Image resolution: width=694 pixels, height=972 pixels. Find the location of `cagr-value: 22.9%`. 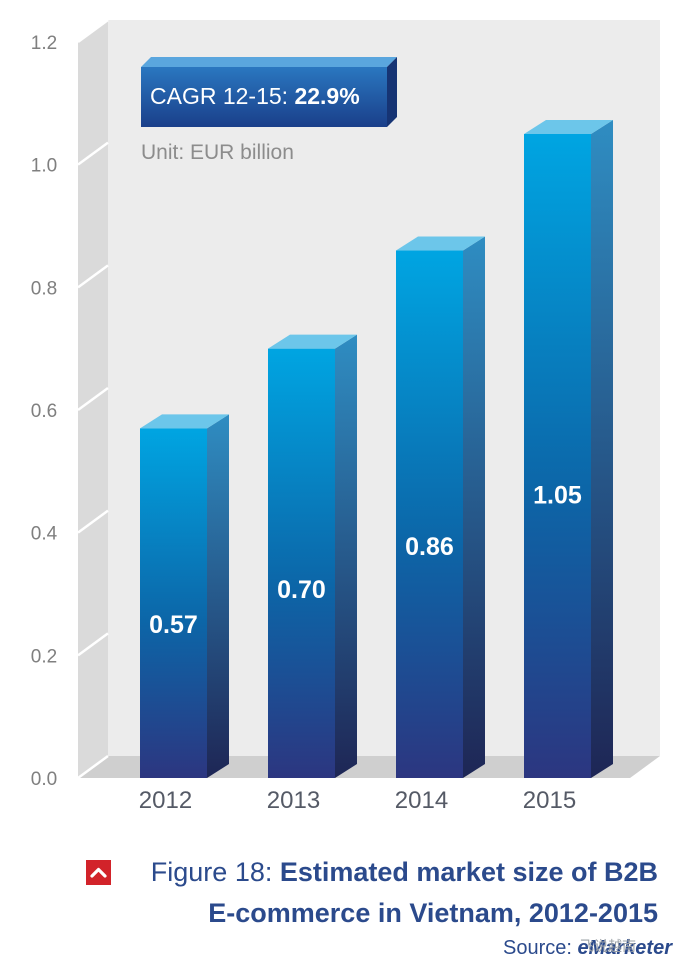

cagr-value: 22.9% is located at coordinates (326, 96).